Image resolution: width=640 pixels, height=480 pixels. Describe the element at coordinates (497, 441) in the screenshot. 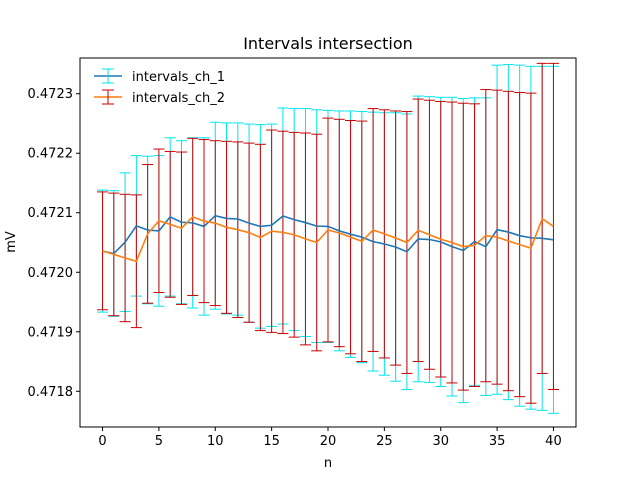

I see `x-tick-label-35: 35` at that location.